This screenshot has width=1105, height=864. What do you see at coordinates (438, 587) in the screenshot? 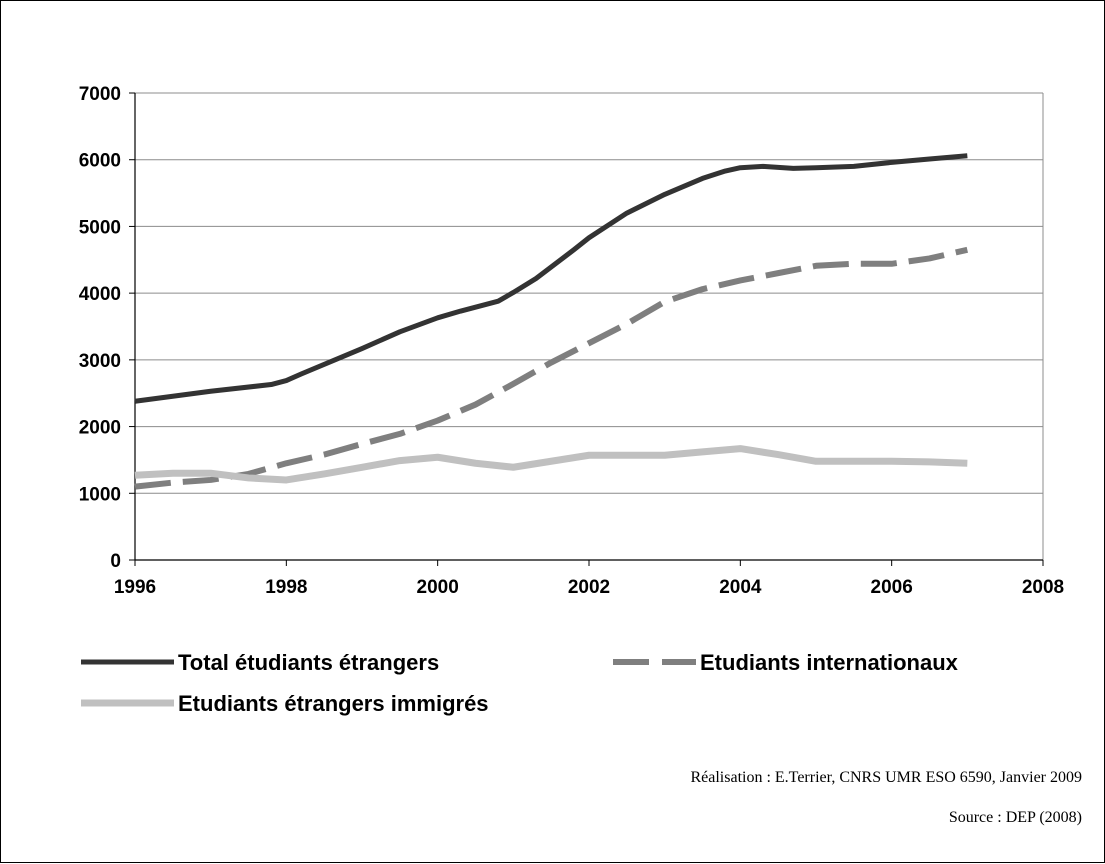
I see `x-tick-label-2000: 2000` at bounding box center [438, 587].